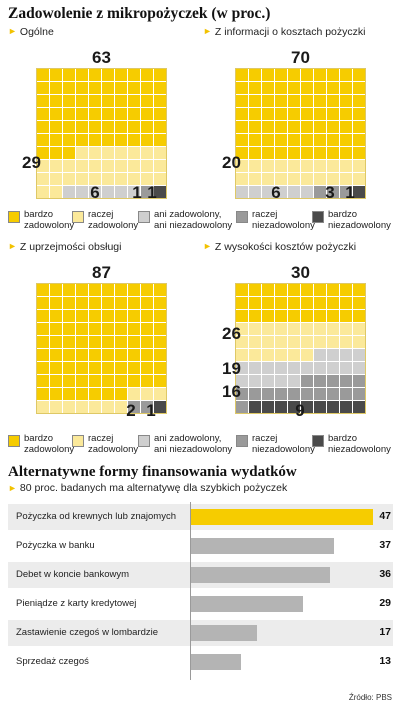 The height and width of the screenshot is (713, 400). Describe the element at coordinates (231, 368) in the screenshot. I see `waffle-value-label: 19` at that location.